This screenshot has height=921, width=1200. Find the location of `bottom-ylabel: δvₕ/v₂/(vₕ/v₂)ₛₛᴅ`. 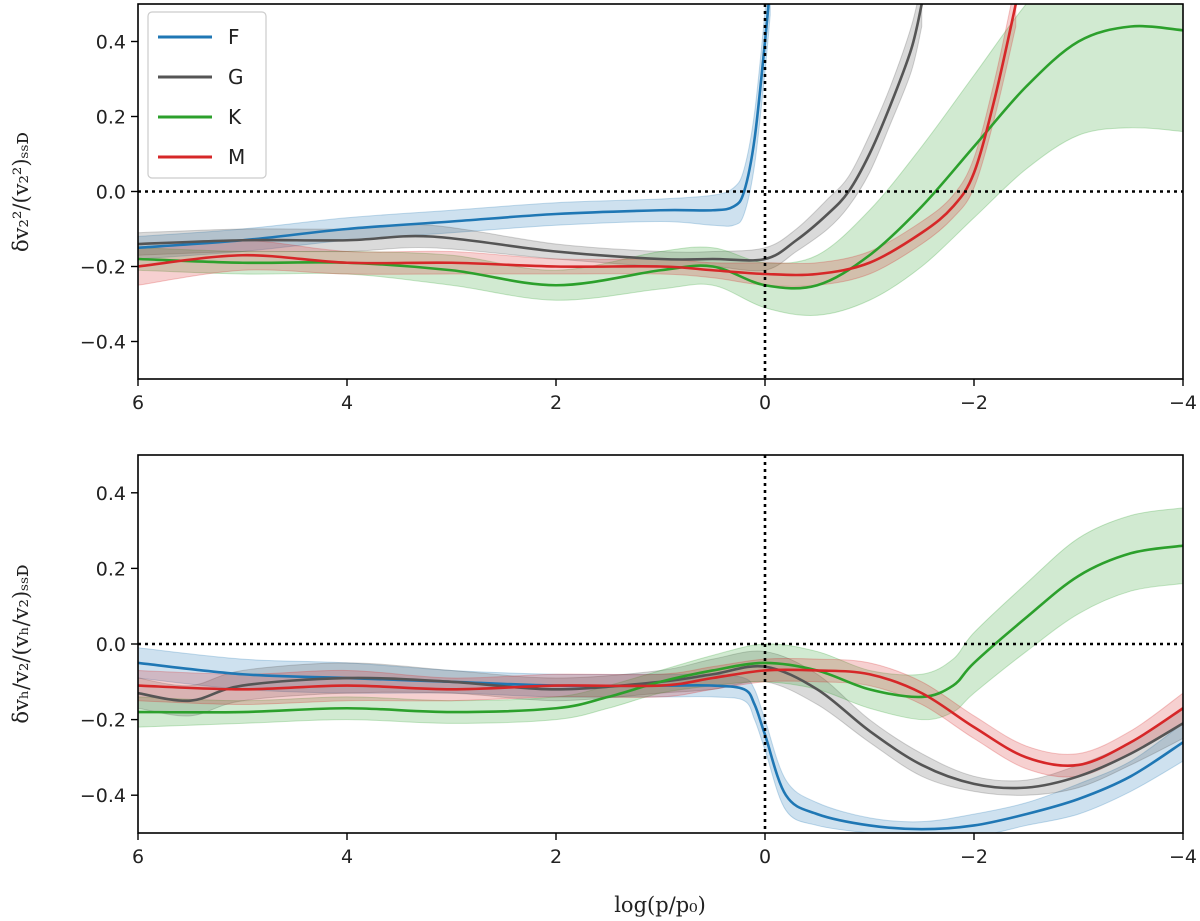

bottom-ylabel: δvₕ/v₂/(vₕ/v₂)ₛₛᴅ is located at coordinates (21, 643).